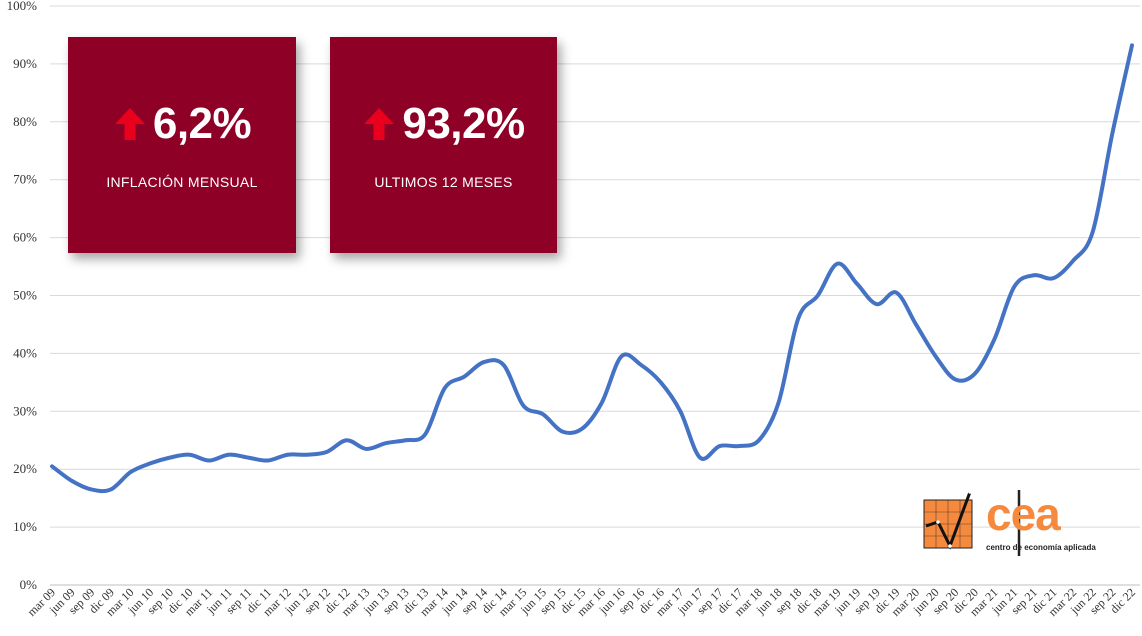 The width and height of the screenshot is (1142, 636). Describe the element at coordinates (22, 6) in the screenshot. I see `y-tick-label: 100%` at that location.